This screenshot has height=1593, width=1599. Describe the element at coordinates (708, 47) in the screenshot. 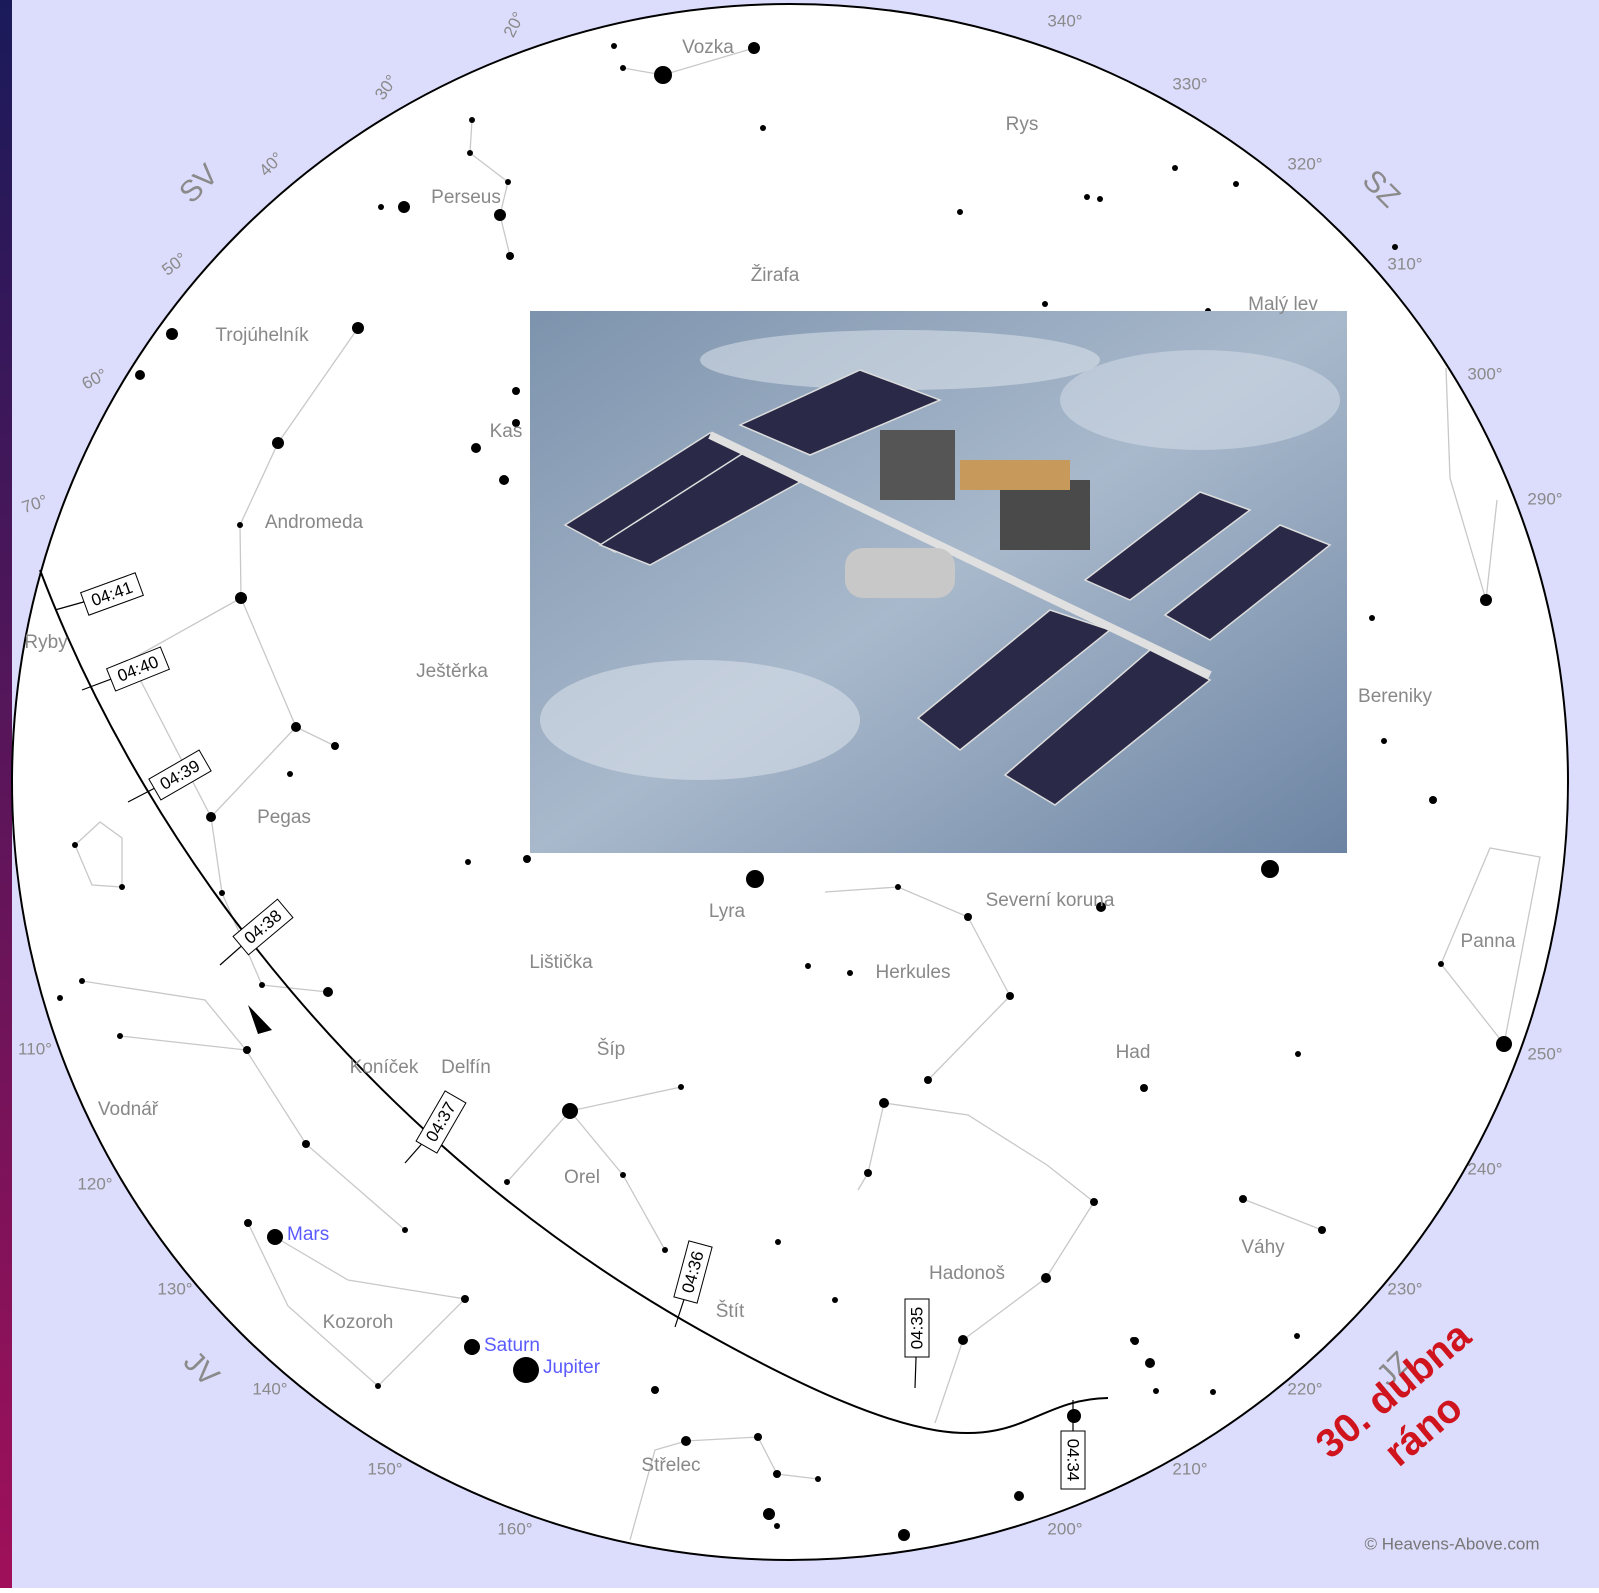

I see `constellation-name: Vozka` at that location.